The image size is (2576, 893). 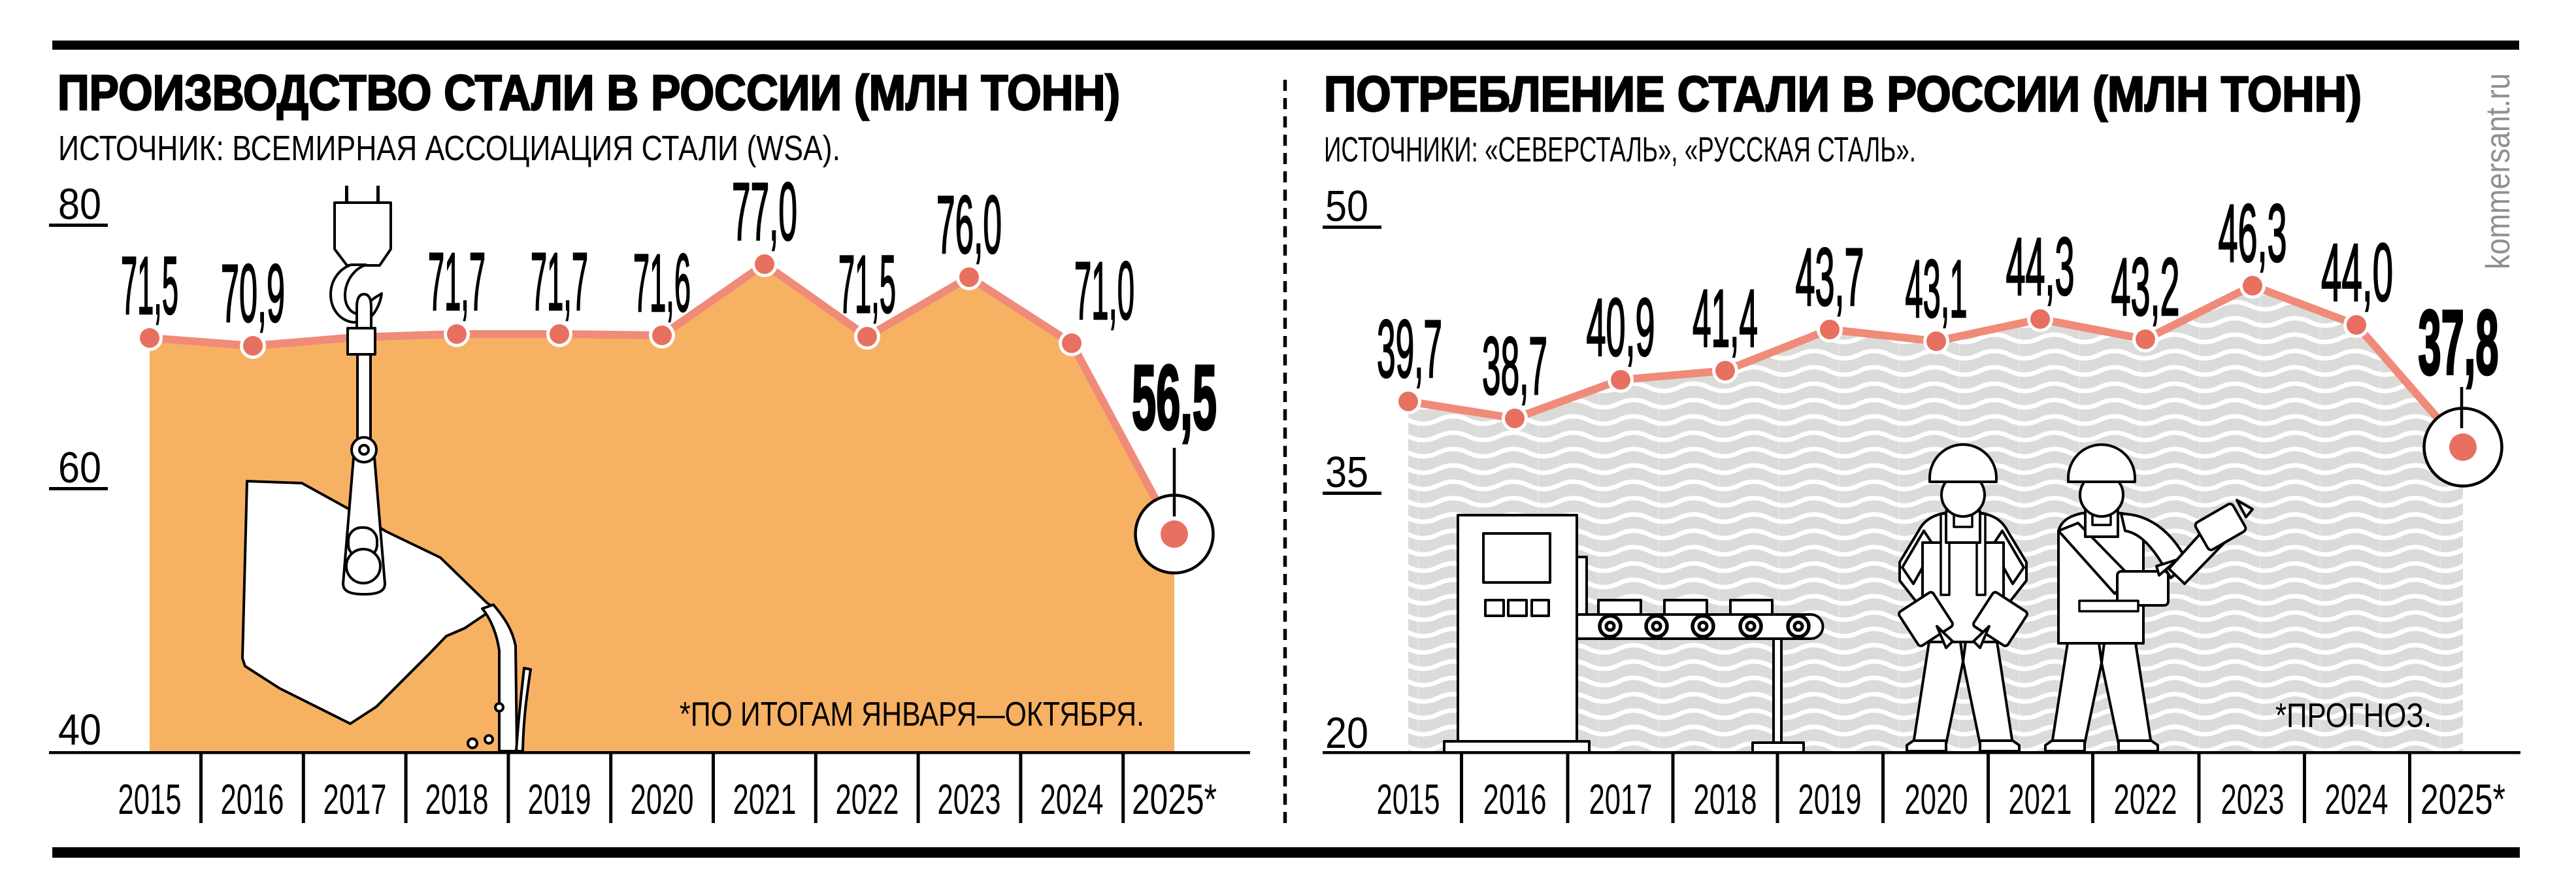 I want to click on svg-text: 76,0, so click(x=969, y=225).